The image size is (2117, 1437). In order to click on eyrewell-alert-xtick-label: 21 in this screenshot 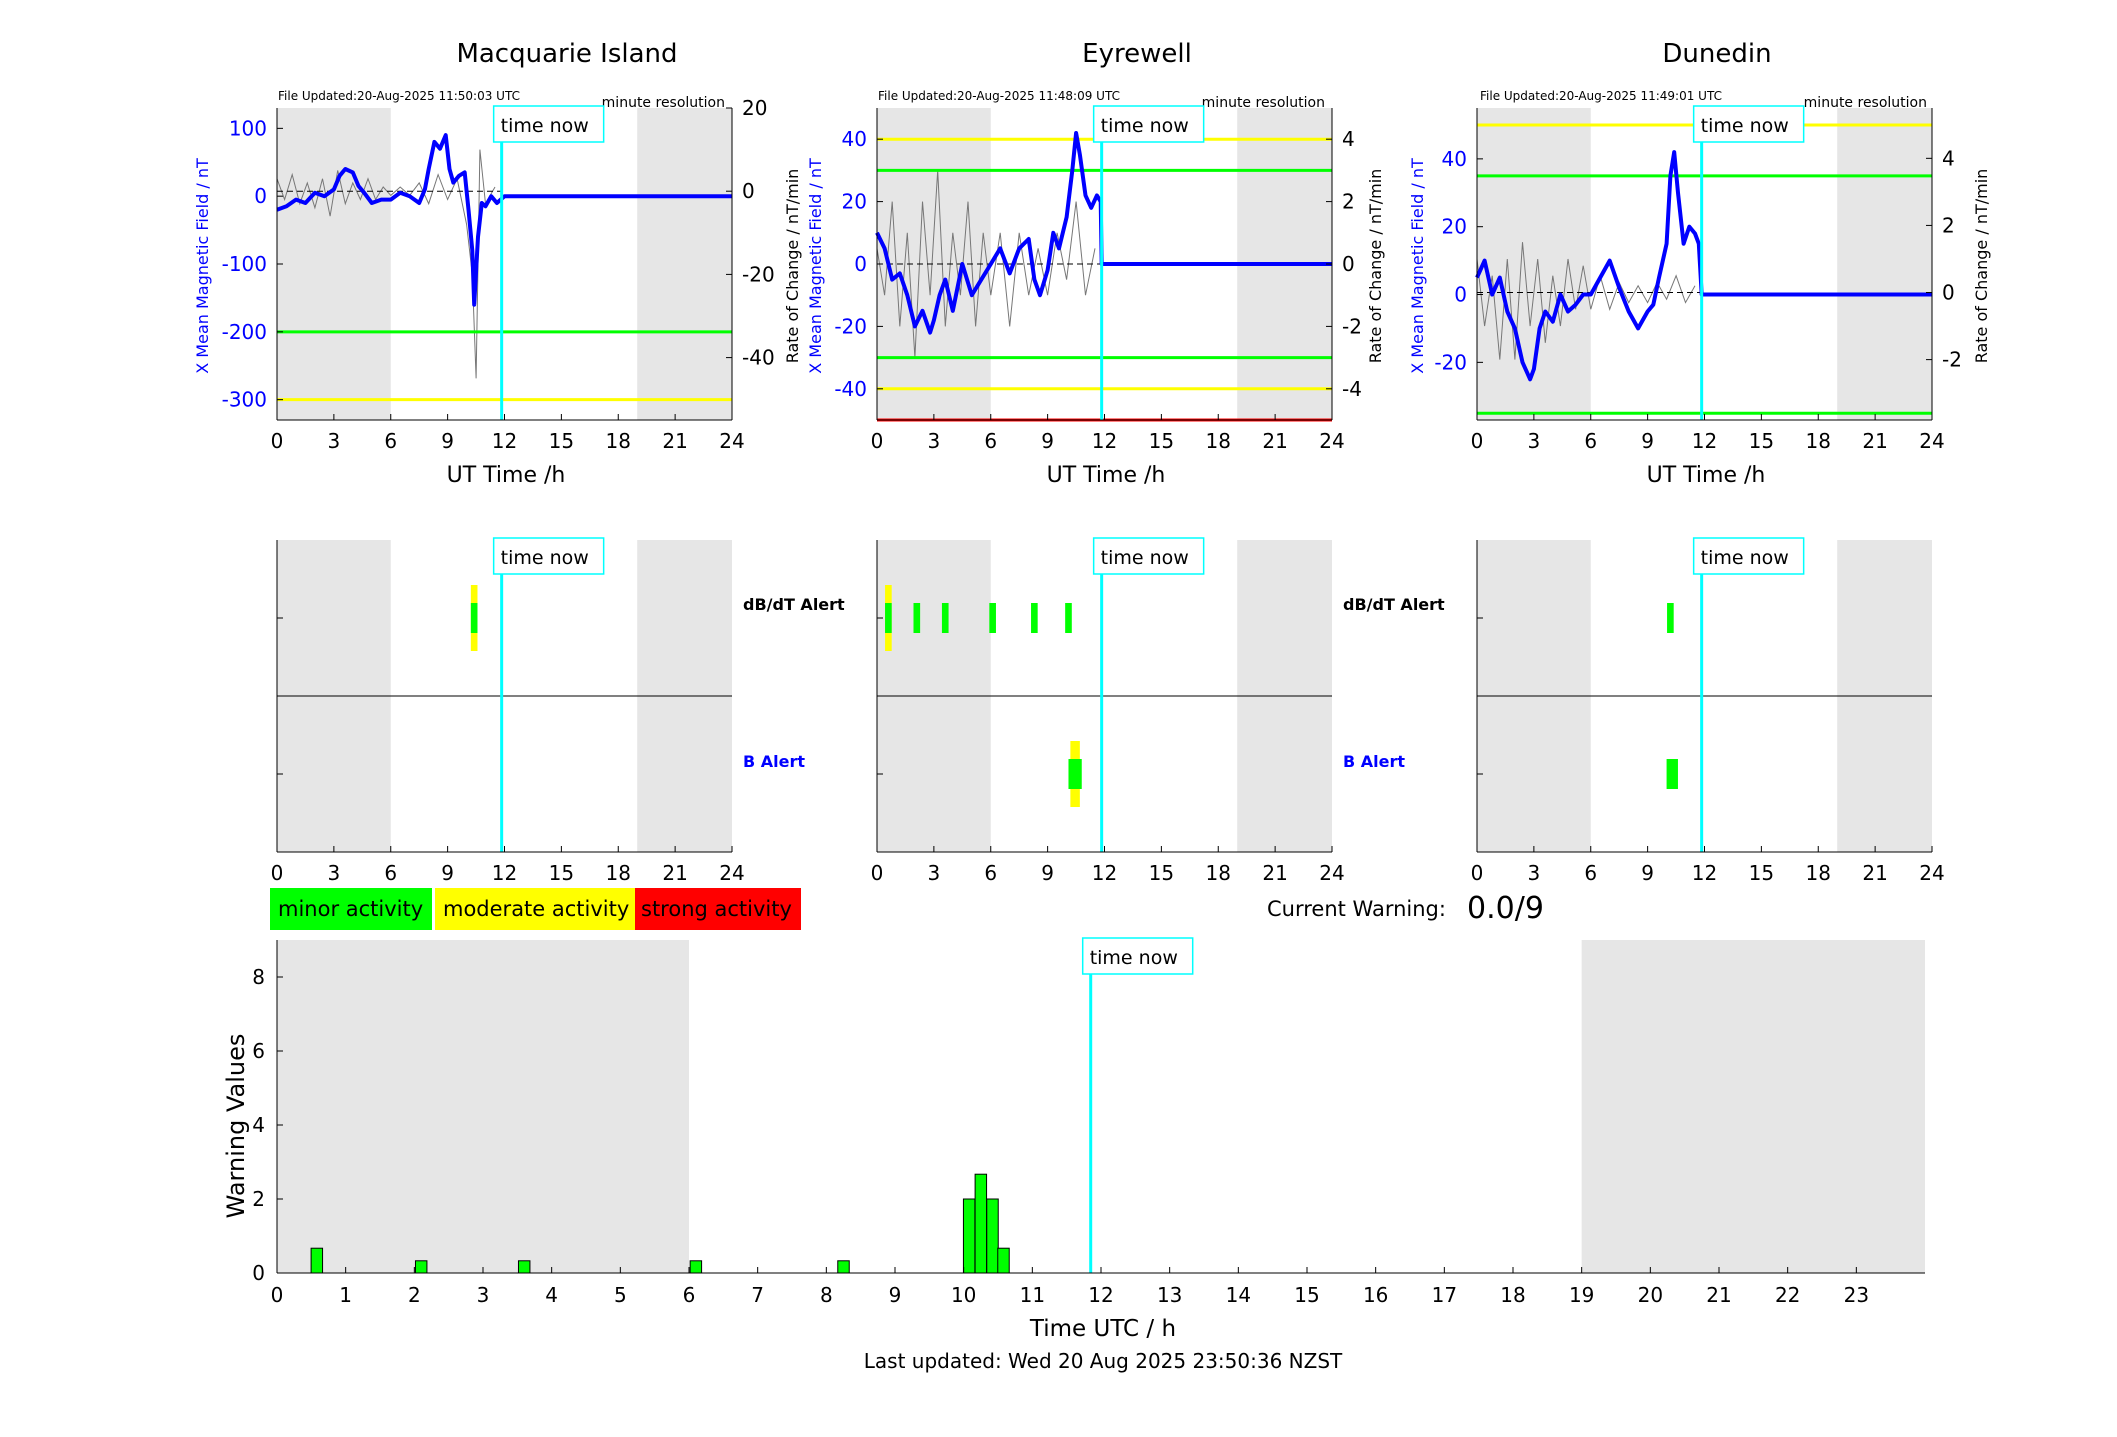, I will do `click(1274, 873)`.